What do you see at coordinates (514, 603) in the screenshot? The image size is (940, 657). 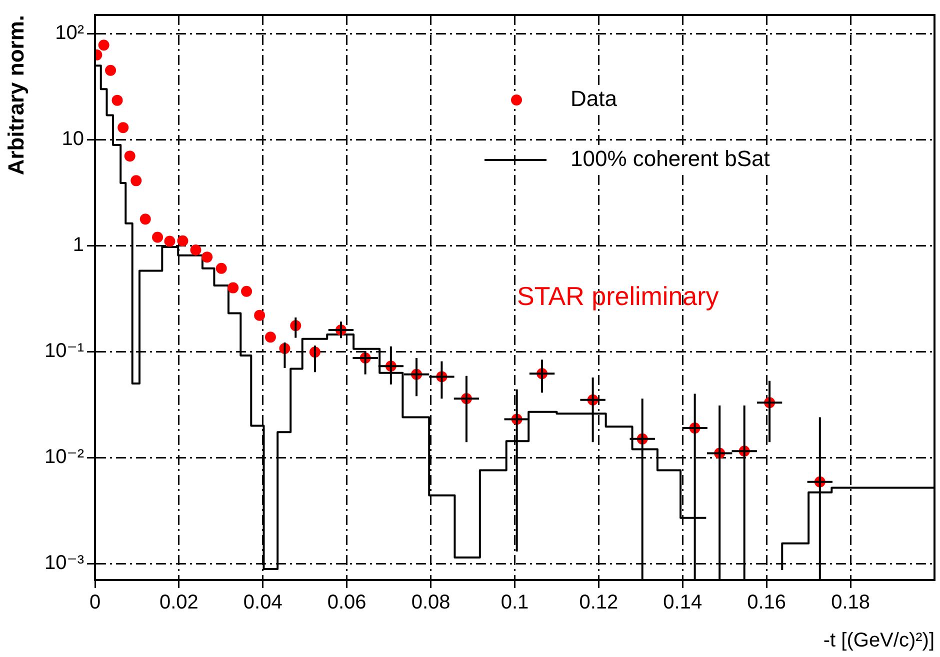 I see `x-tick-label: 0.1` at bounding box center [514, 603].